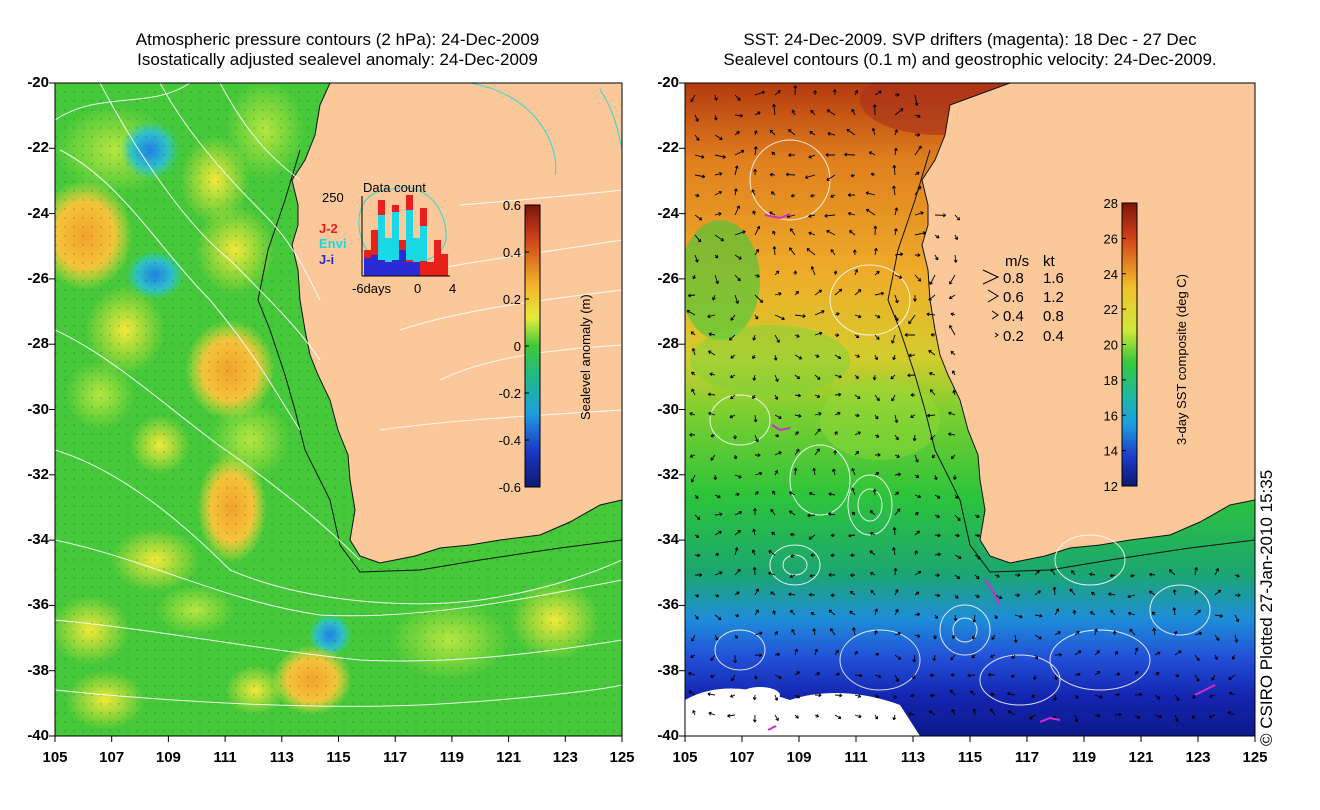  Describe the element at coordinates (387, 238) in the screenshot. I see `data-count-inset: Data count 250 J-2 Envi J-i` at that location.